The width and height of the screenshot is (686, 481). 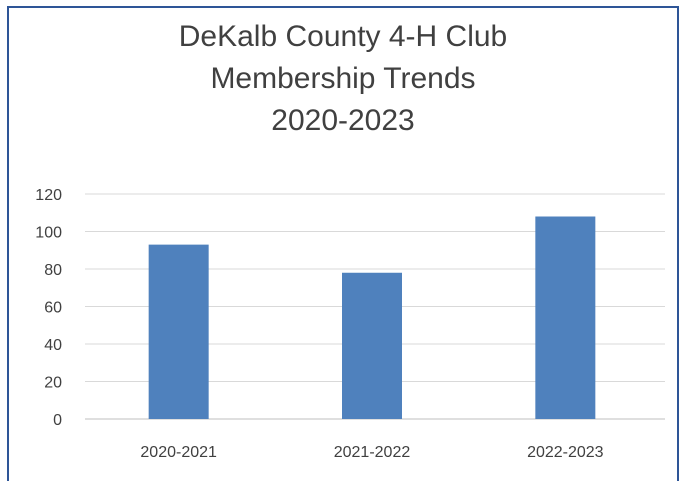 I want to click on x-tick-label: 2022-2023, so click(x=565, y=452).